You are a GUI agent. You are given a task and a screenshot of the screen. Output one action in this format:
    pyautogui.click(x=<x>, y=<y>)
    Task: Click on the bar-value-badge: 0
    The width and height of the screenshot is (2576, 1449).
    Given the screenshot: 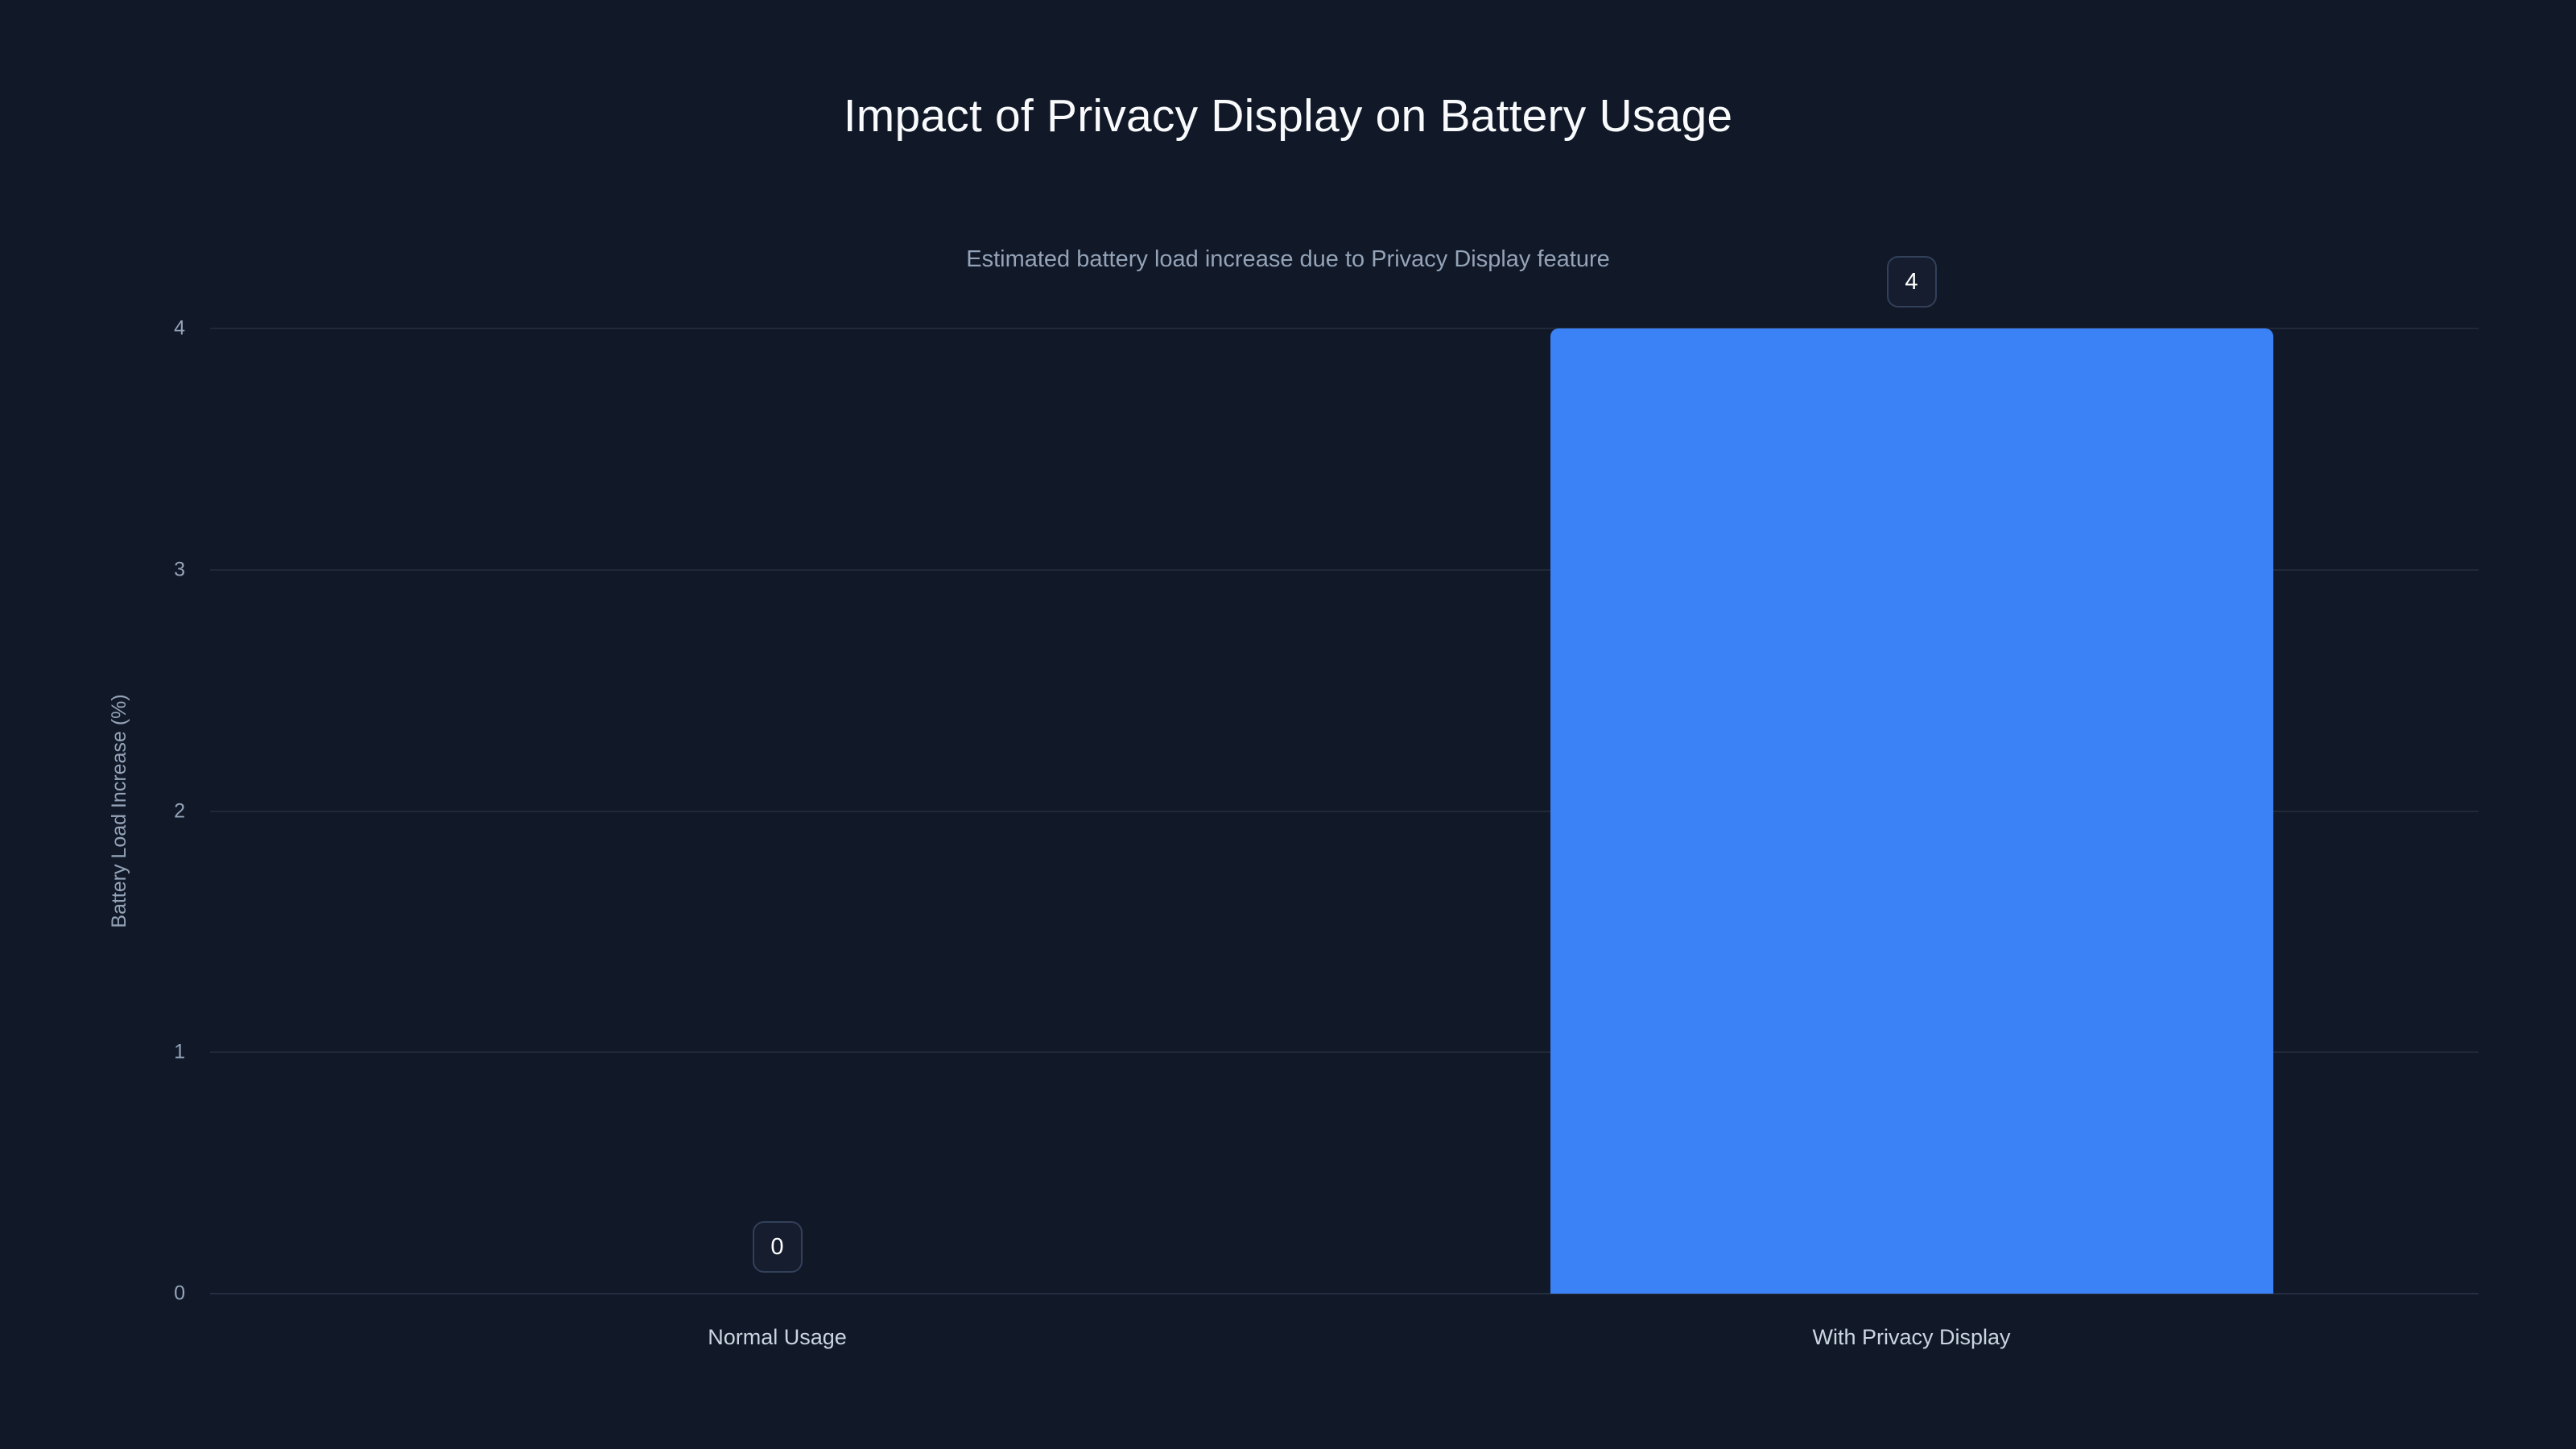 What is the action you would take?
    pyautogui.click(x=777, y=1247)
    